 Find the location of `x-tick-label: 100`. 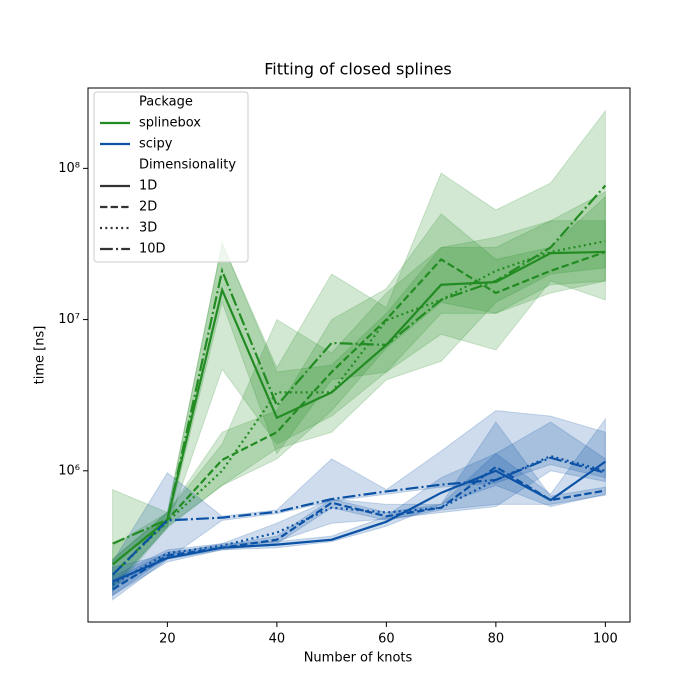

x-tick-label: 100 is located at coordinates (605, 639).